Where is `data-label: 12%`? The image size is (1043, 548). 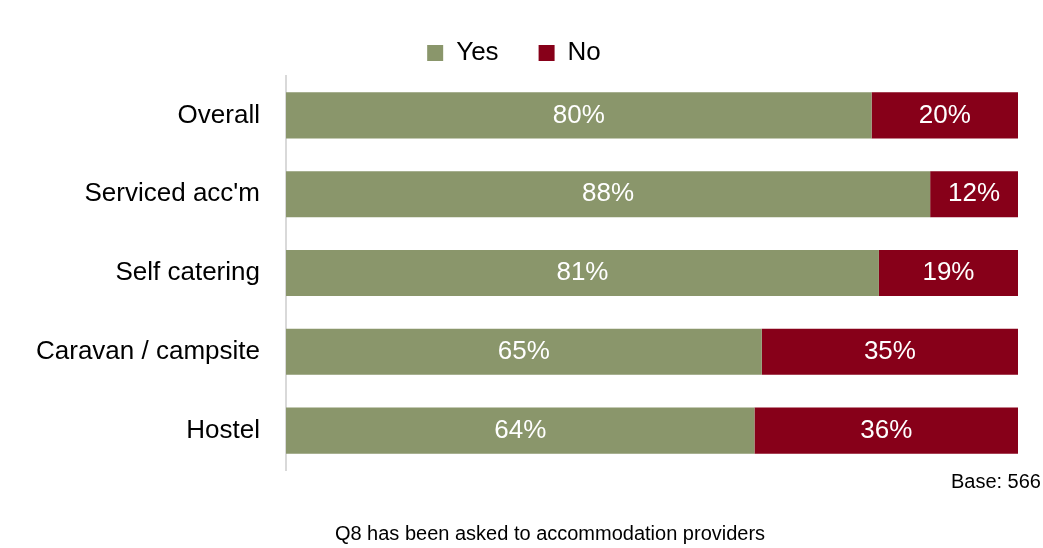
data-label: 12% is located at coordinates (974, 192).